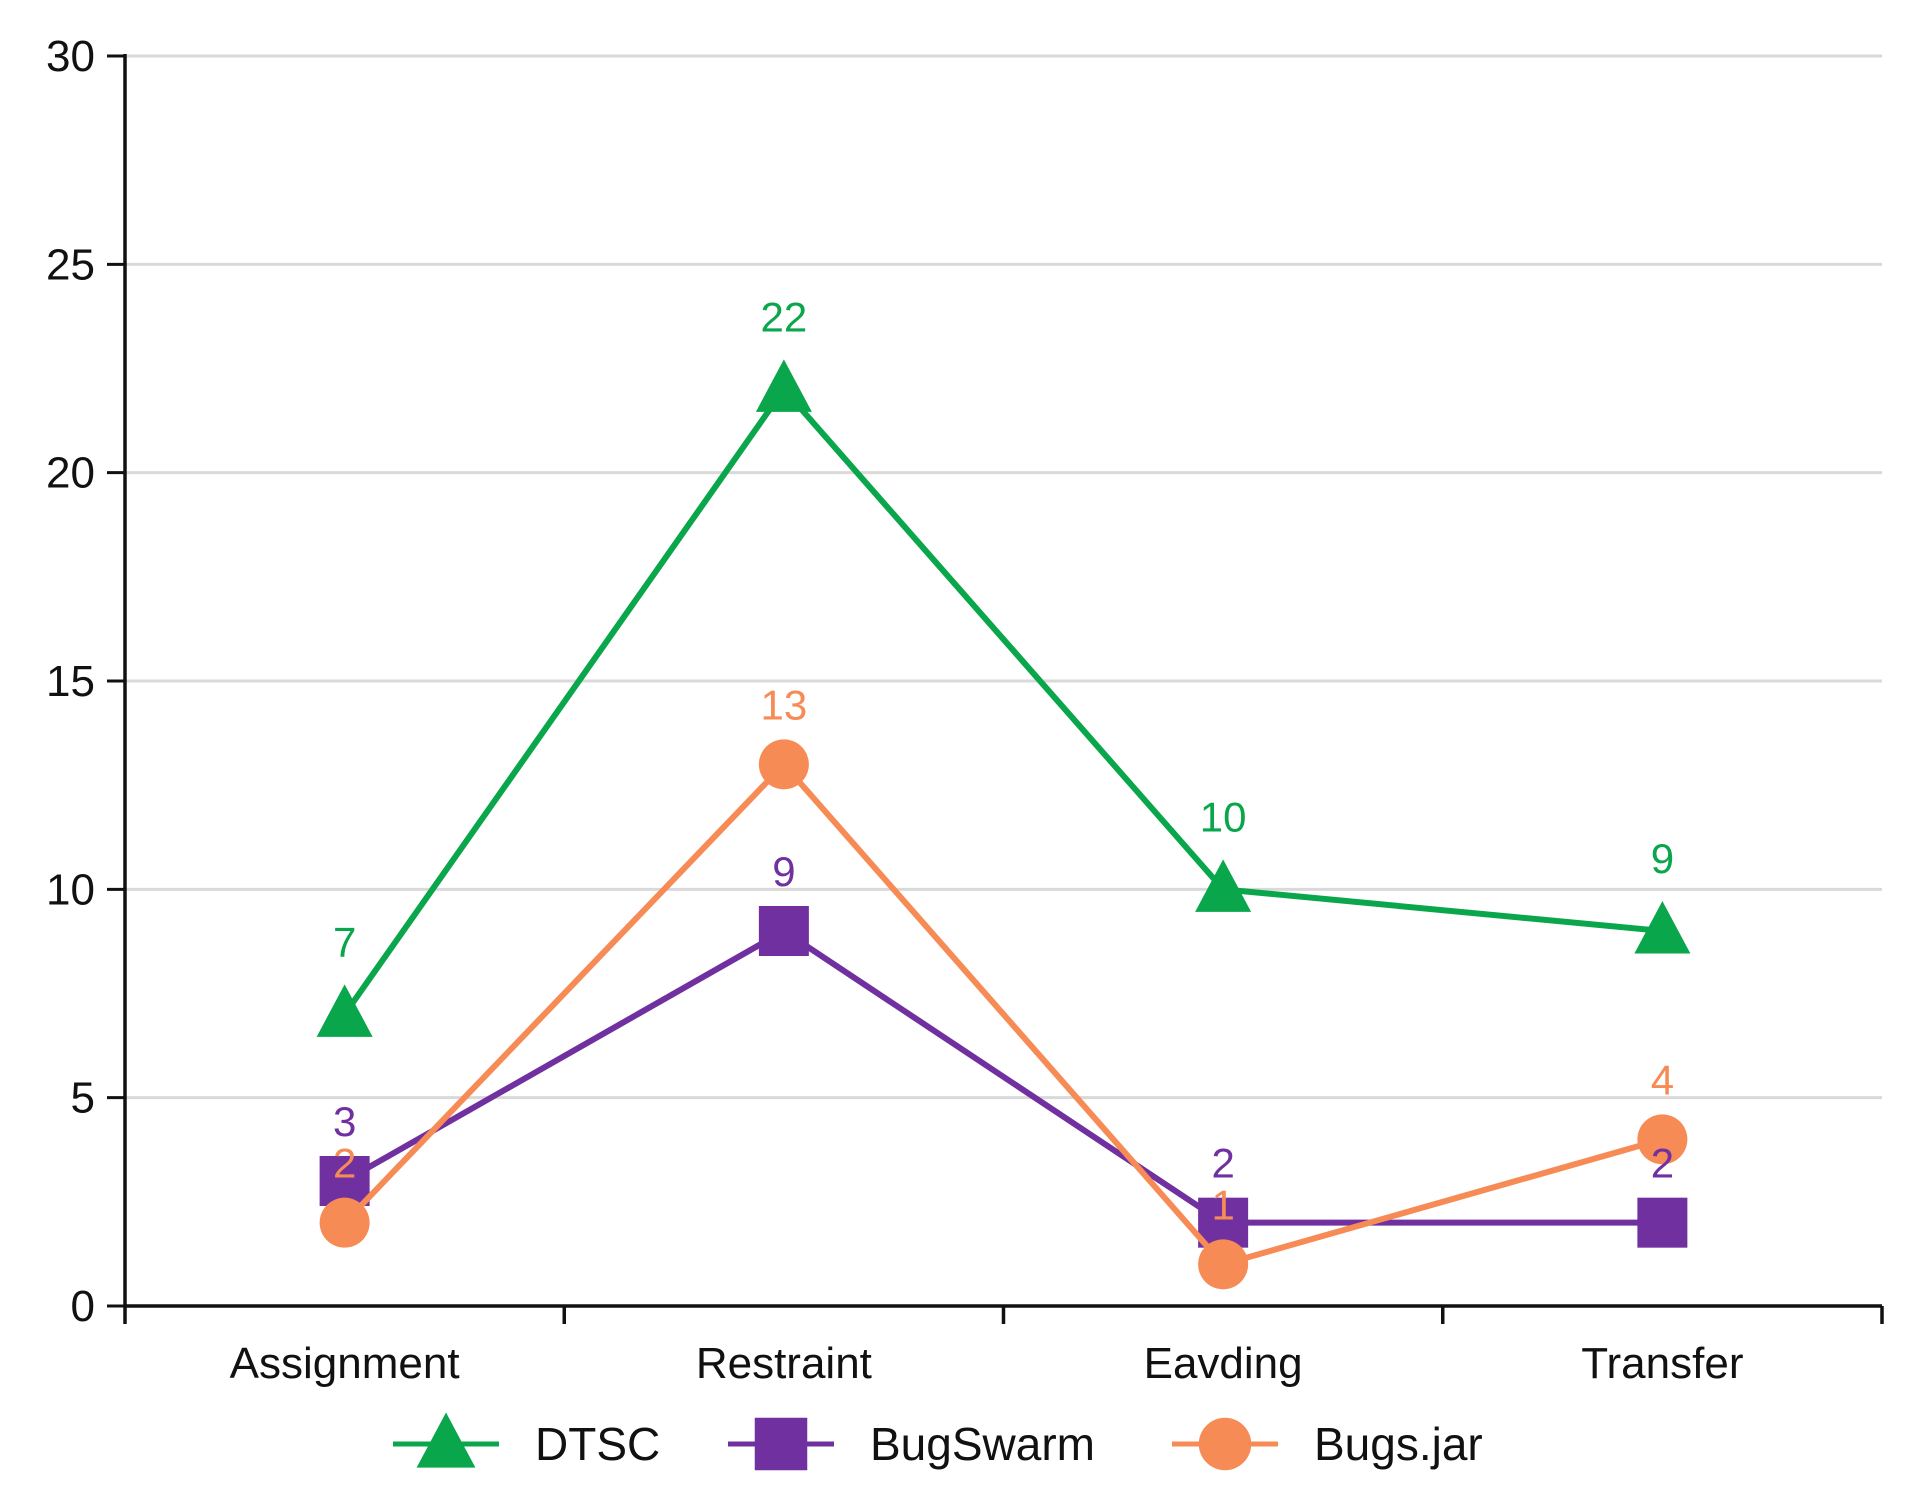  What do you see at coordinates (70, 681) in the screenshot?
I see `y-tick-label: 15` at bounding box center [70, 681].